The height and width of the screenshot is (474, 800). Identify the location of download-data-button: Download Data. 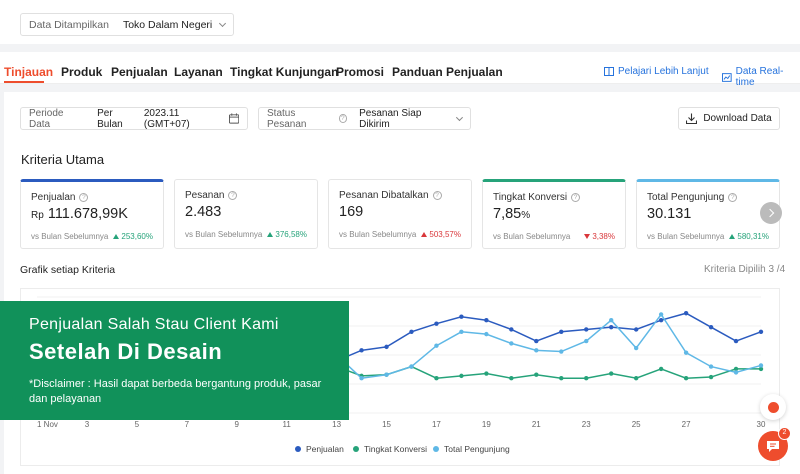
(729, 118).